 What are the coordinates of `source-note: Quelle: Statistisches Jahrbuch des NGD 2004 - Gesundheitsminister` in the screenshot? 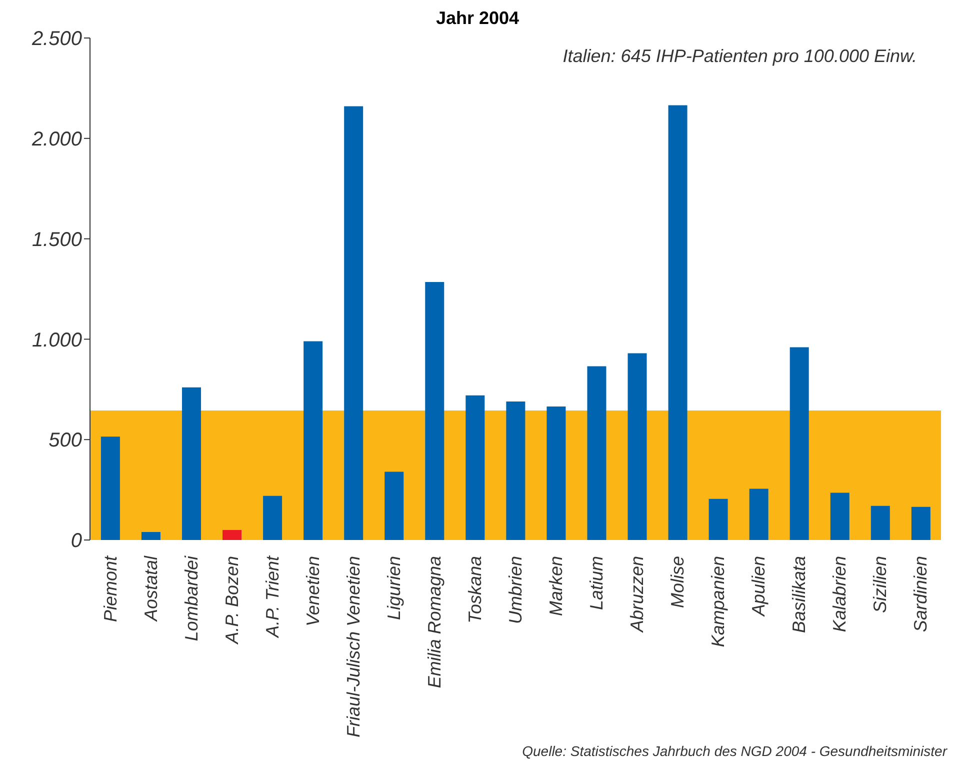 It's located at (734, 751).